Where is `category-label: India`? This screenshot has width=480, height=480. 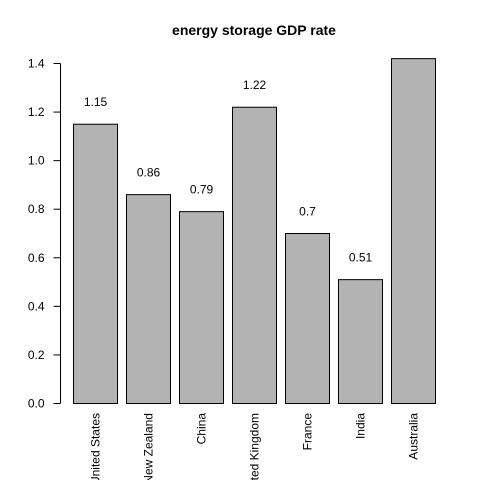 category-label: India is located at coordinates (361, 426).